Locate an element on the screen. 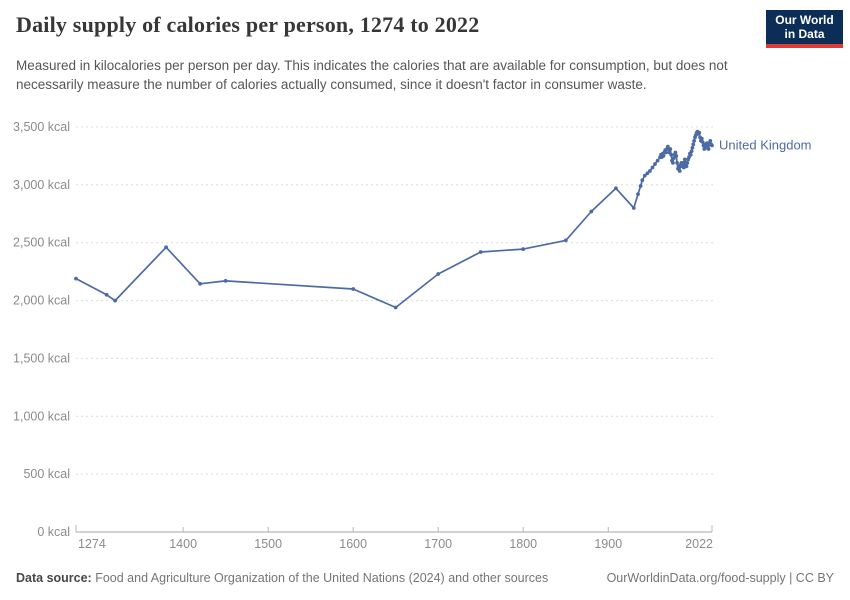 Image resolution: width=850 pixels, height=600 pixels. owid-logo-line1: Our World is located at coordinates (804, 19).